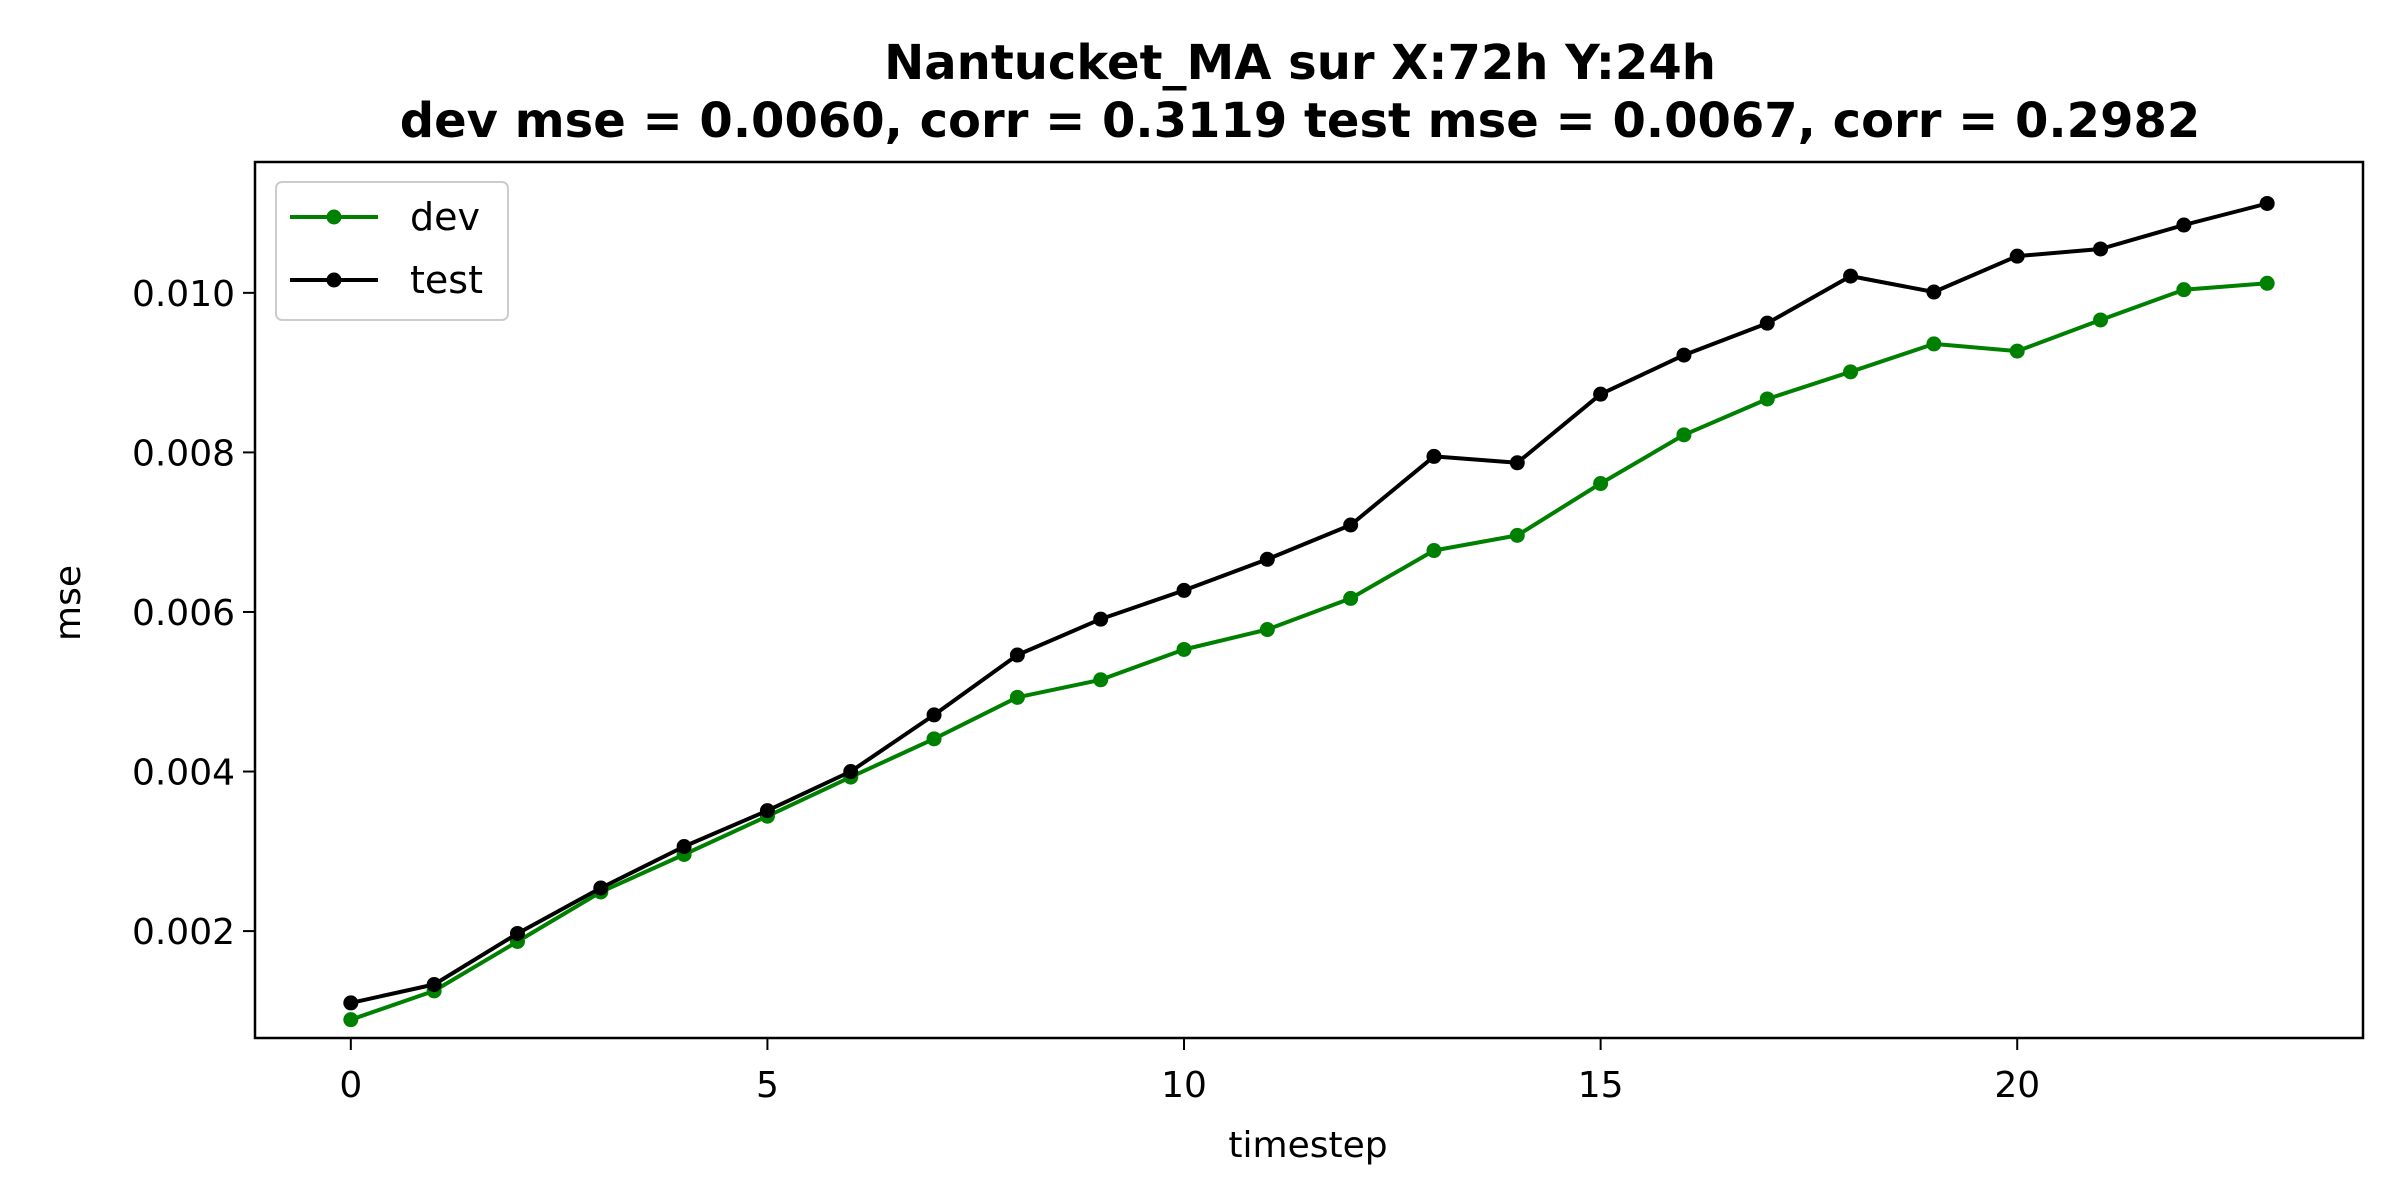 Image resolution: width=2400 pixels, height=1200 pixels. What do you see at coordinates (183, 453) in the screenshot?
I see `y-tick-label: 0.008` at bounding box center [183, 453].